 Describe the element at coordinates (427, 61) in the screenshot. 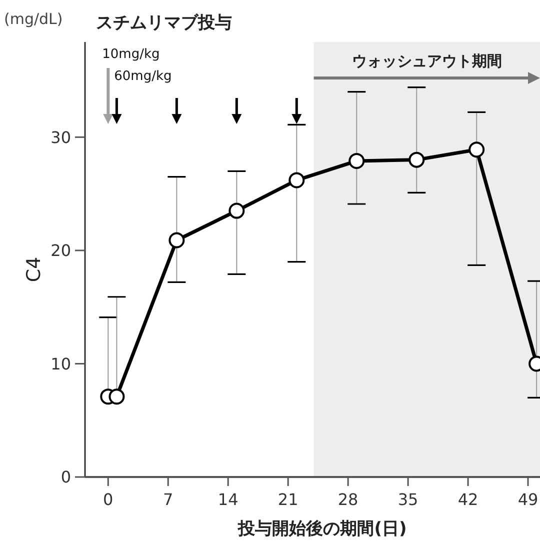

I see `band-label: ウォッシュアウト期間` at that location.